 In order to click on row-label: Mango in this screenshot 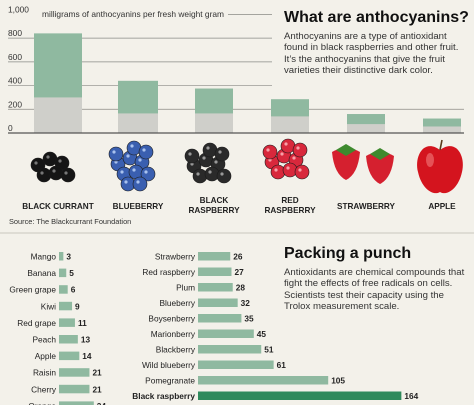, I will do `click(44, 257)`.